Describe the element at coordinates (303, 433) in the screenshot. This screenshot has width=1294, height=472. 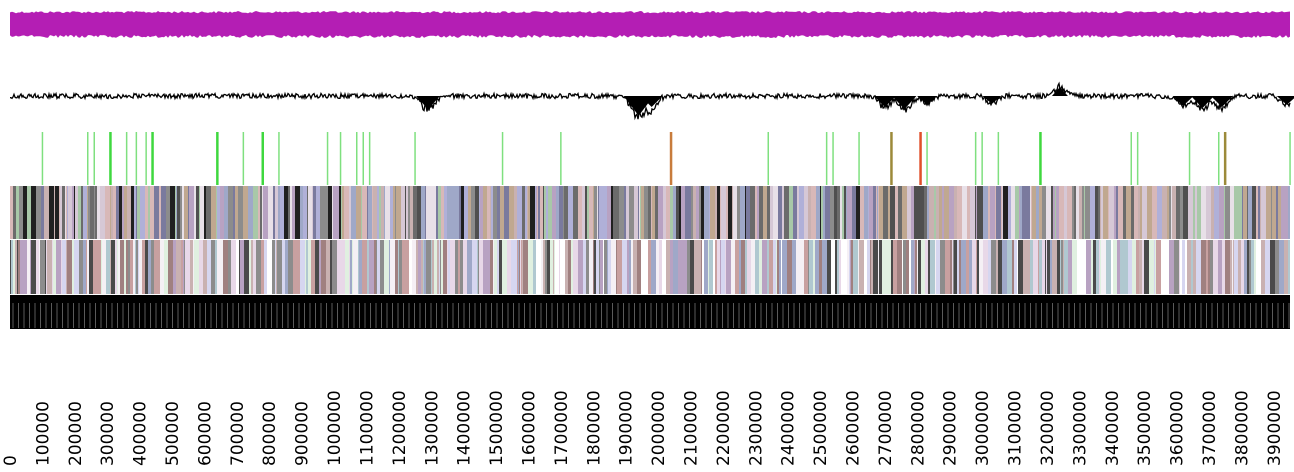
I see `axis-tick-label: 900000` at that location.